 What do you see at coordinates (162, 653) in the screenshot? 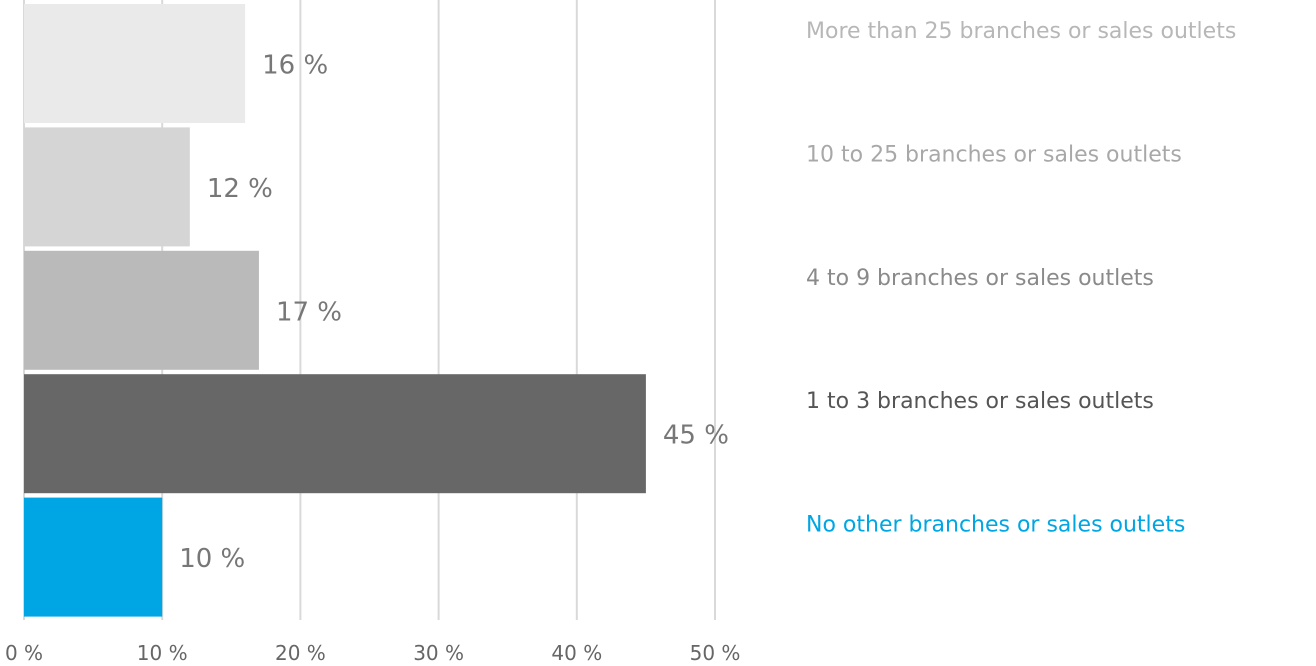
I see `x-tick-label: 10 %` at bounding box center [162, 653].